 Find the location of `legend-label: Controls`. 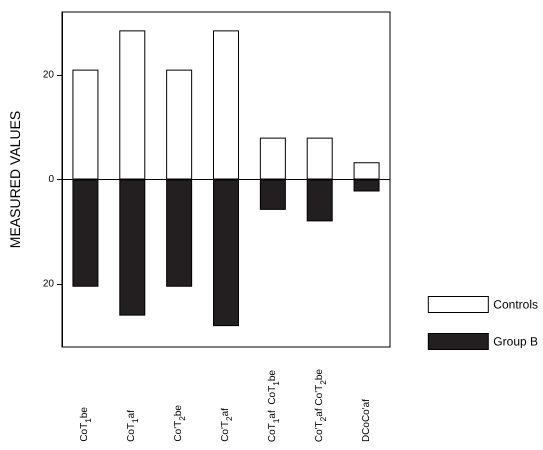

legend-label: Controls is located at coordinates (515, 305).